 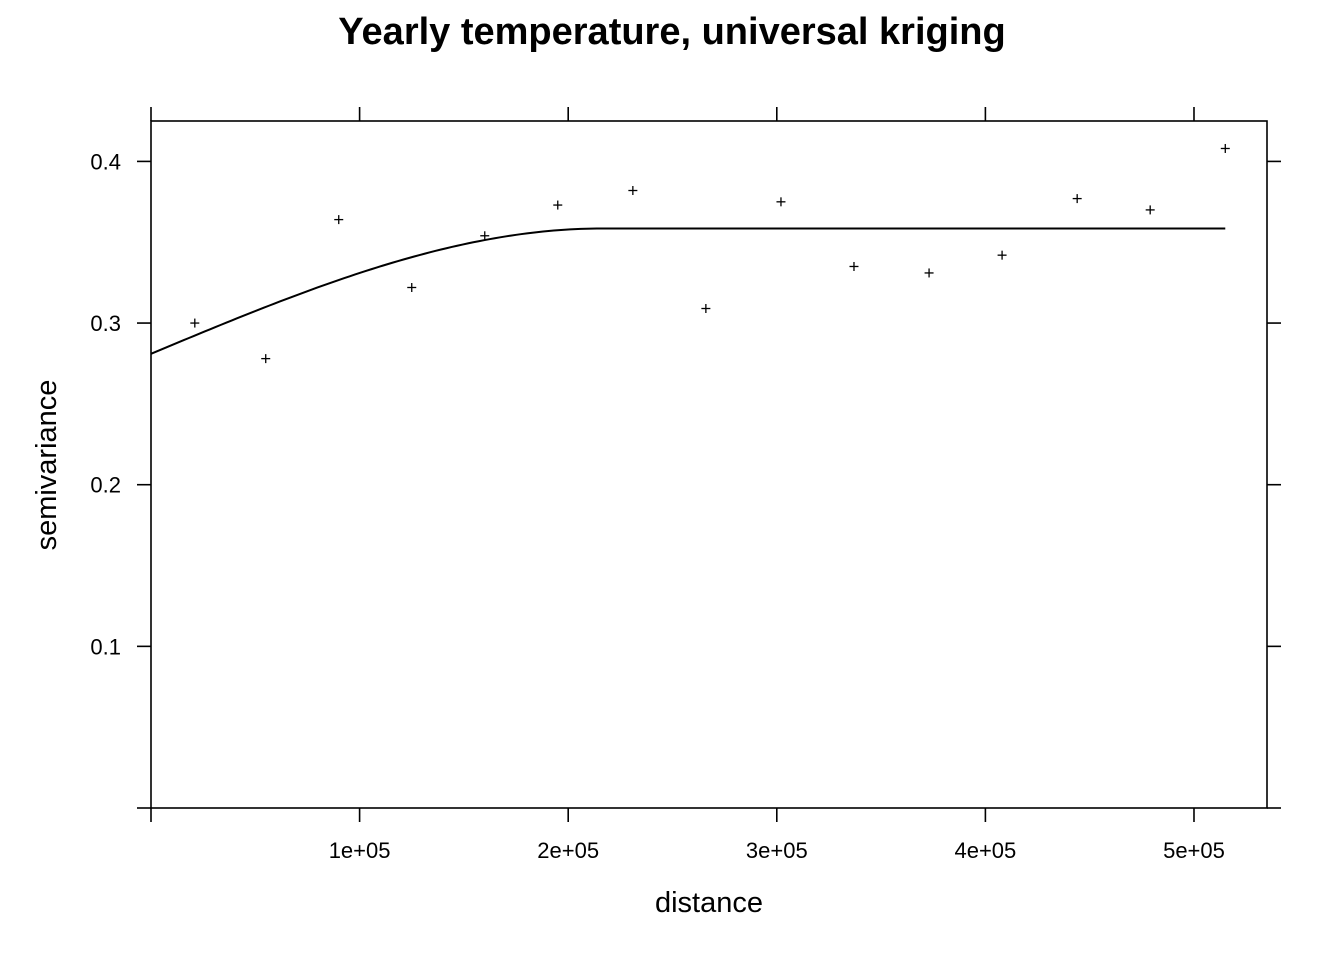 What do you see at coordinates (1194, 850) in the screenshot?
I see `x-tick-label: 5e+05` at bounding box center [1194, 850].